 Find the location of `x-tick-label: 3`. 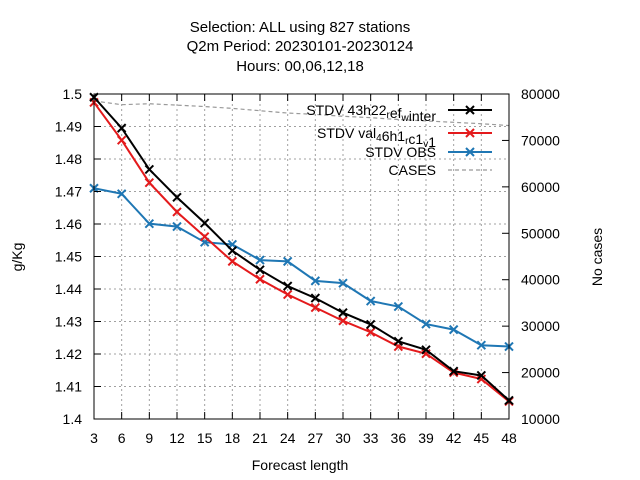

x-tick-label: 3 is located at coordinates (94, 438).